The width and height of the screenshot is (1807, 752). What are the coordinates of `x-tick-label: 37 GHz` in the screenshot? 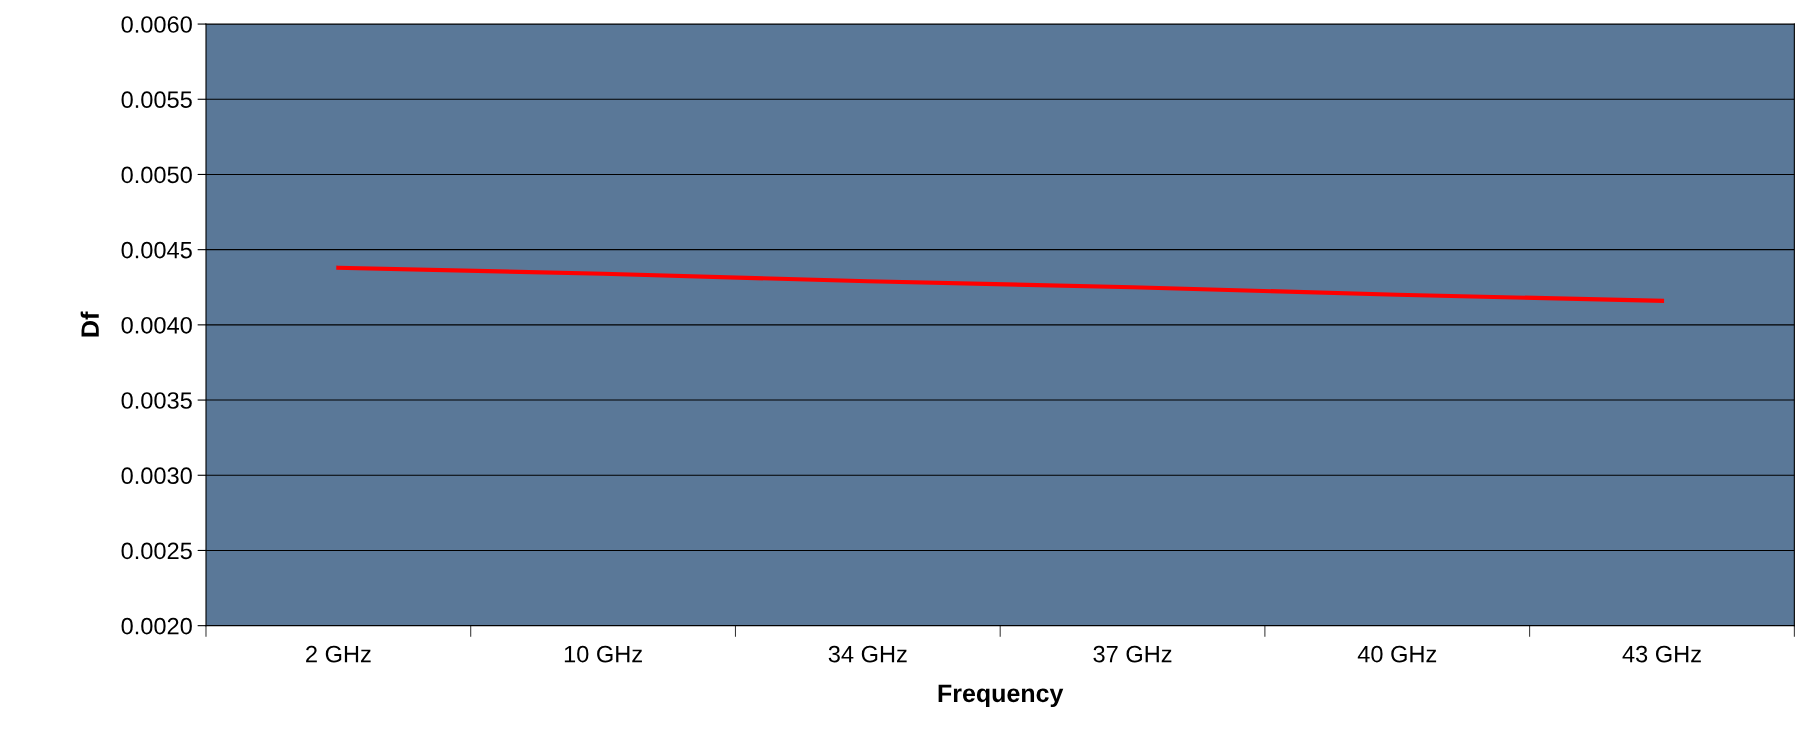 It's located at (1132, 654).